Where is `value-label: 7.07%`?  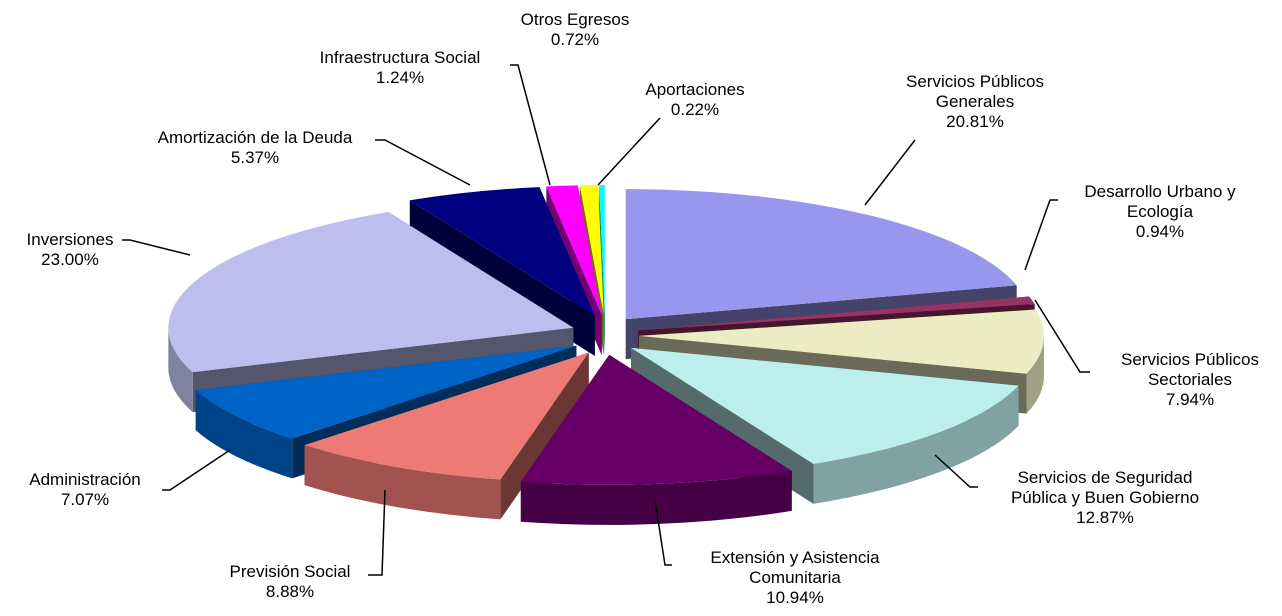 value-label: 7.07% is located at coordinates (85, 499).